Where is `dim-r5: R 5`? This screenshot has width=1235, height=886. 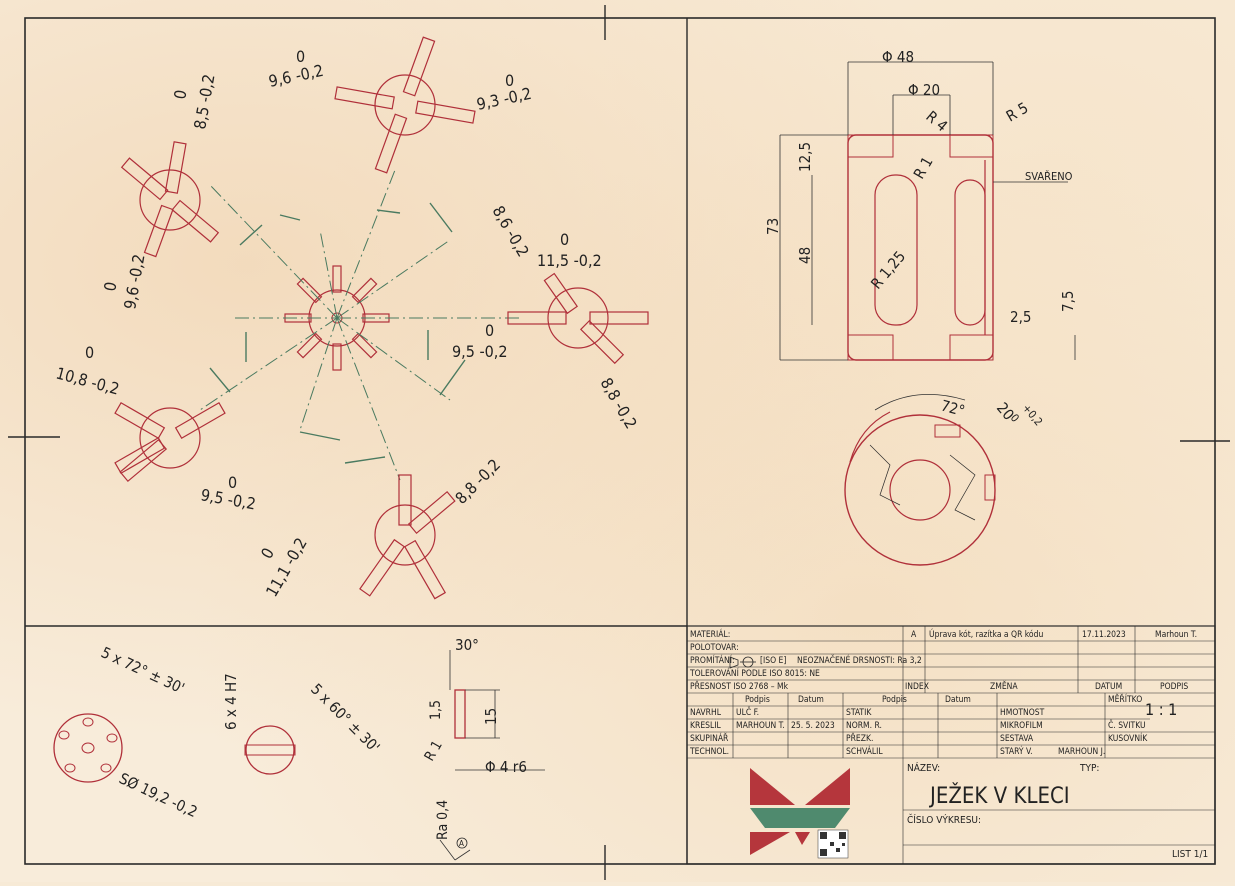
dim-r5: R 5 is located at coordinates (1017, 112).